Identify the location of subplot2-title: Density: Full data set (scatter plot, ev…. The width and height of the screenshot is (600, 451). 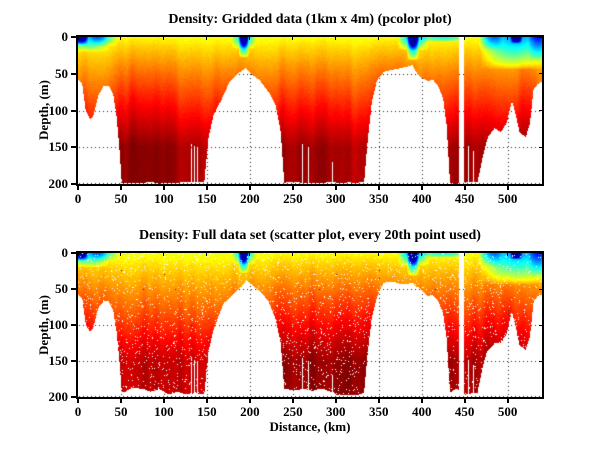
(310, 235).